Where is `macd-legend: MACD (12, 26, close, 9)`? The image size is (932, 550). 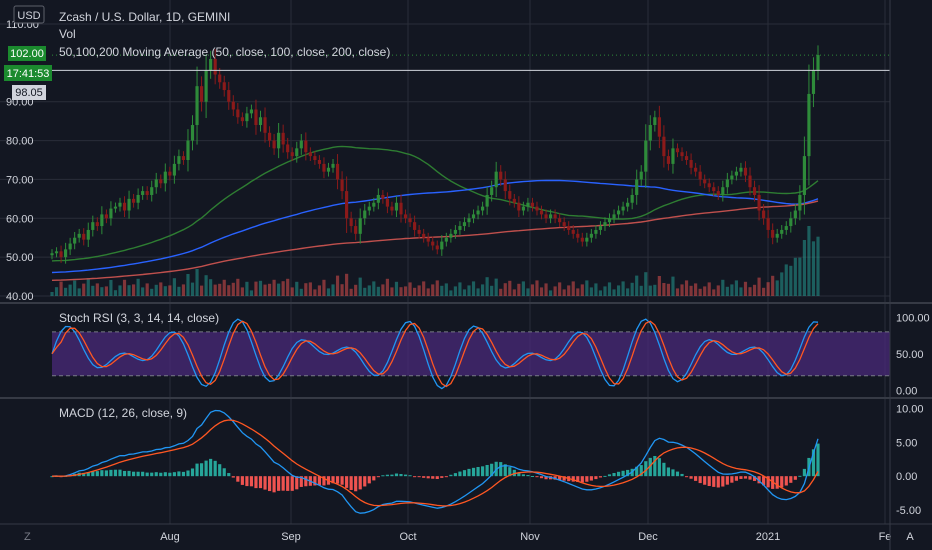 macd-legend: MACD (12, 26, close, 9) is located at coordinates (123, 413).